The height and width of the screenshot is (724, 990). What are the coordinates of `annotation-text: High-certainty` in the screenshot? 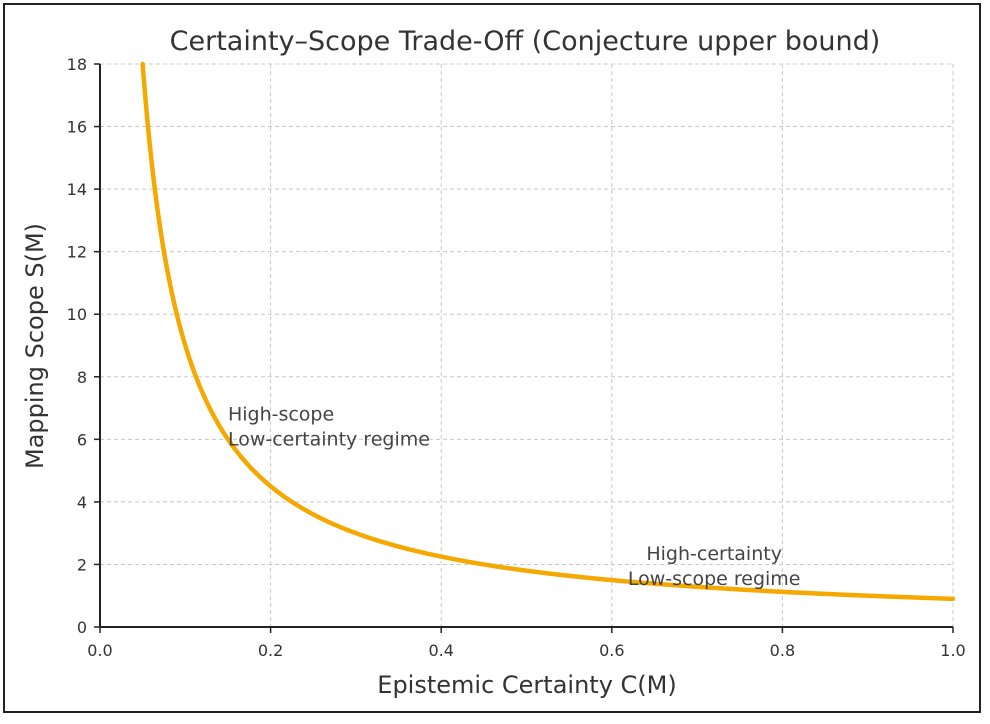 It's located at (714, 554).